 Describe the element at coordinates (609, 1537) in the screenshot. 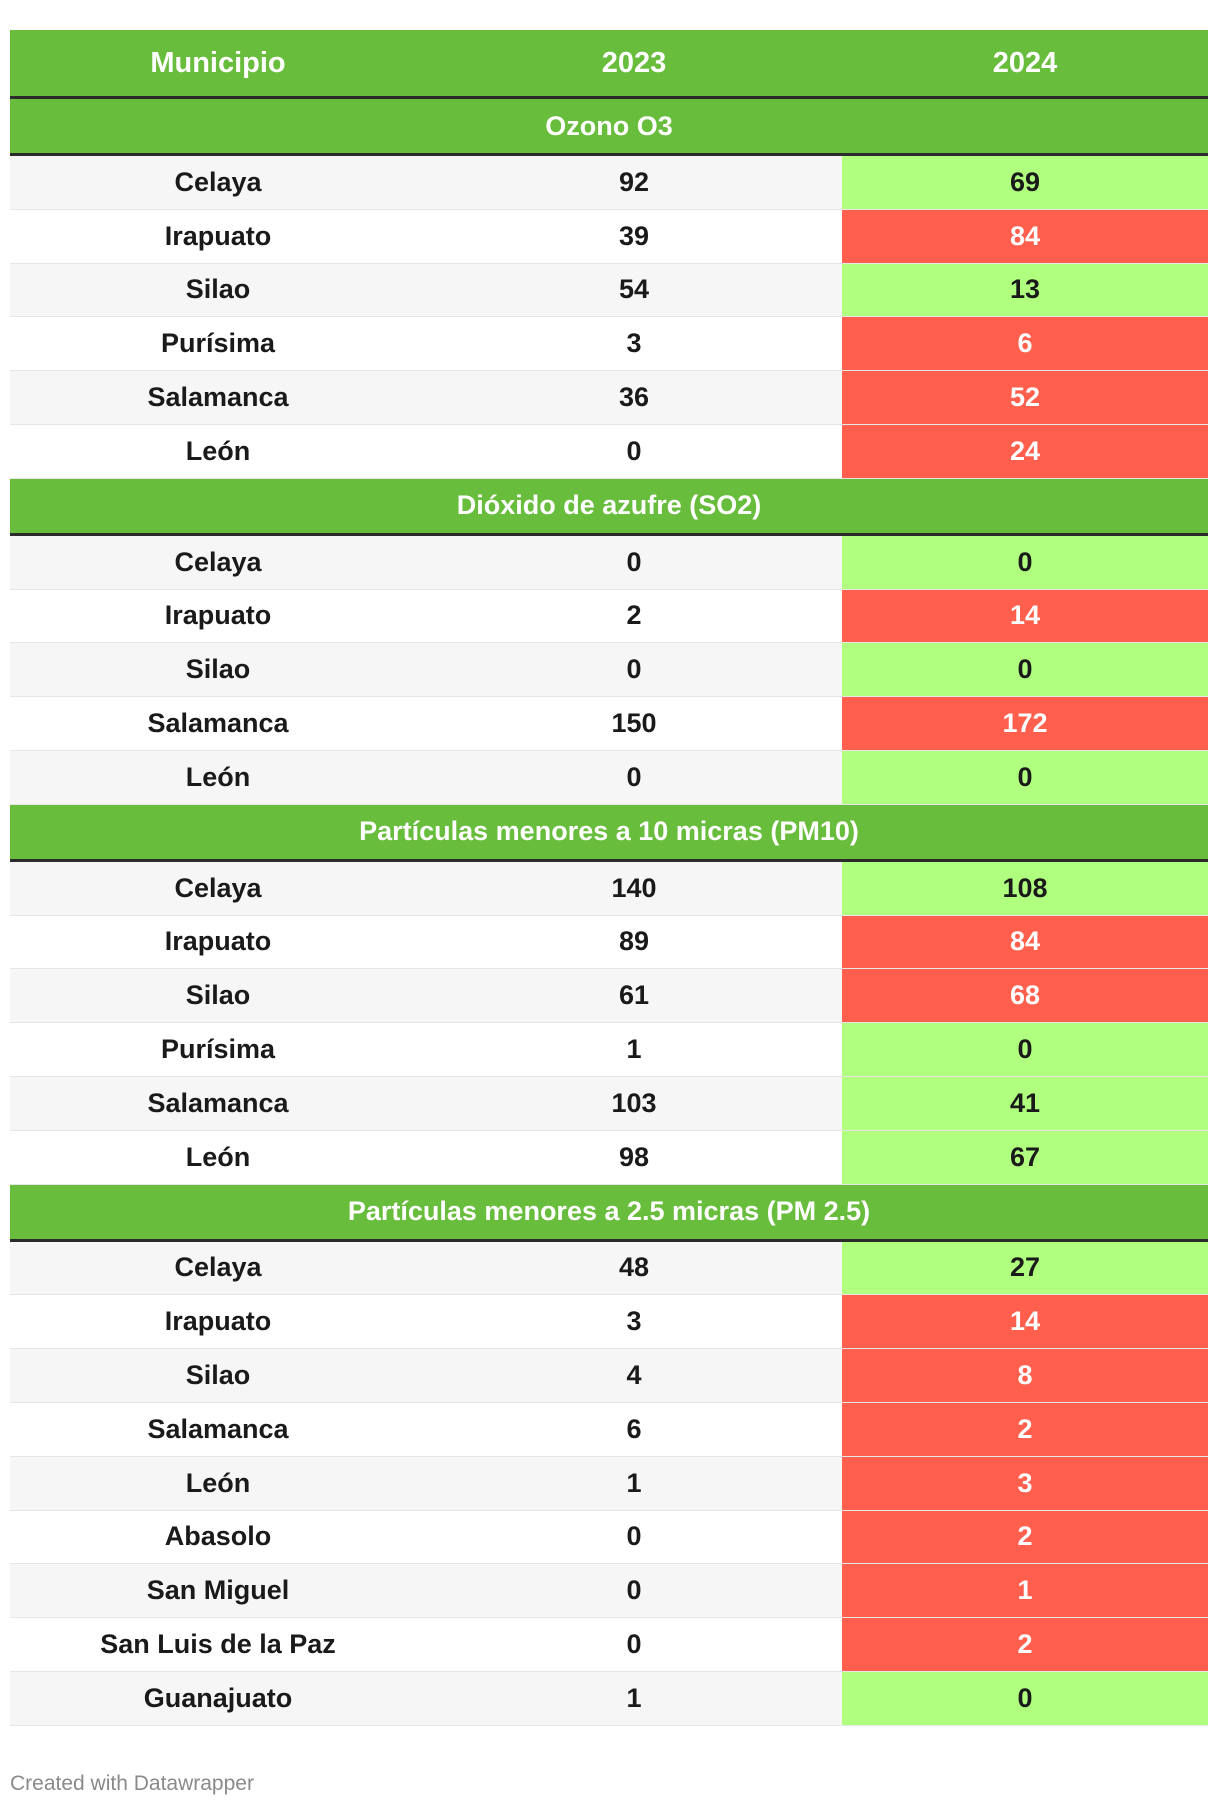

I see `table-row: Abasolo 0 2` at that location.